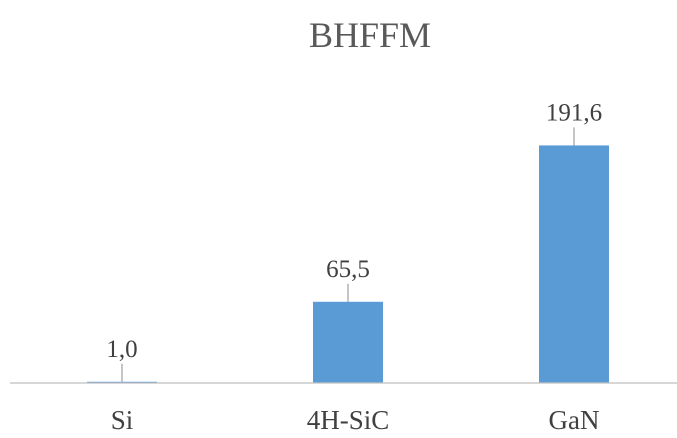  I want to click on x-tick-label-4h-sic: 4H-SiC, so click(348, 420).